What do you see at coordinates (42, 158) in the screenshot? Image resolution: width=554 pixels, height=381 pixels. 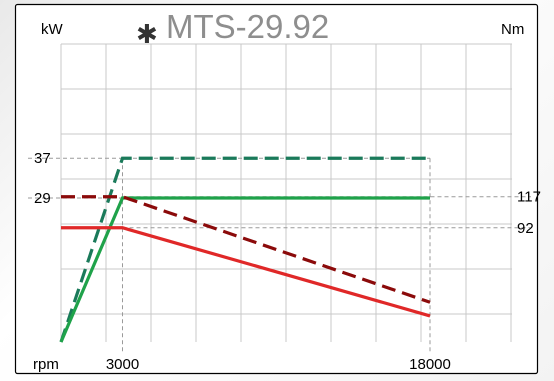 I see `left-tick-label: 37` at bounding box center [42, 158].